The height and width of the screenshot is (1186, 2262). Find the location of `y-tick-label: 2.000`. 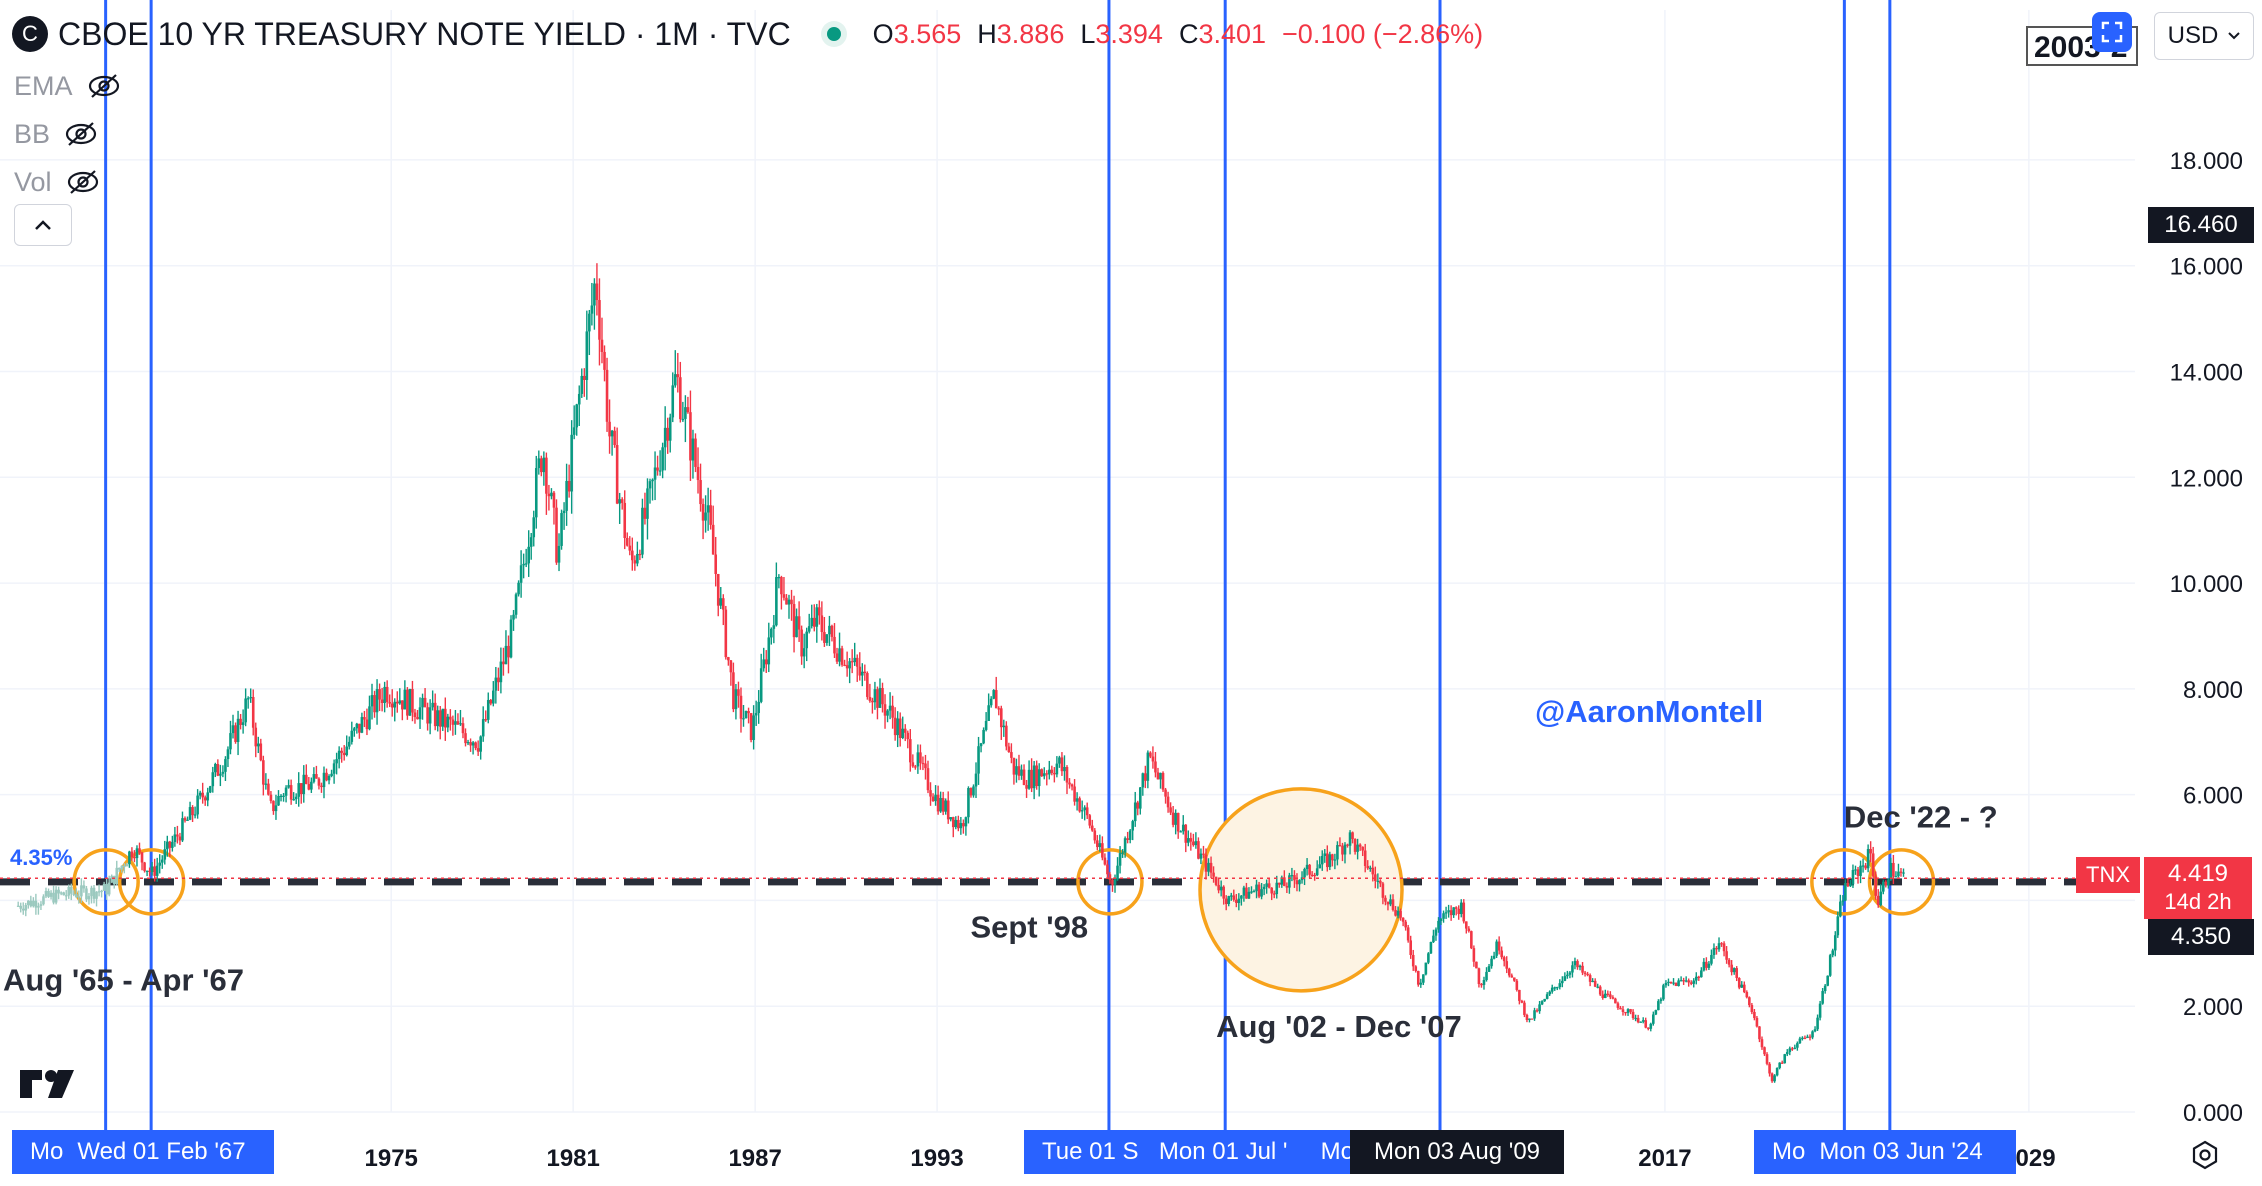

y-tick-label: 2.000 is located at coordinates (2213, 1007).